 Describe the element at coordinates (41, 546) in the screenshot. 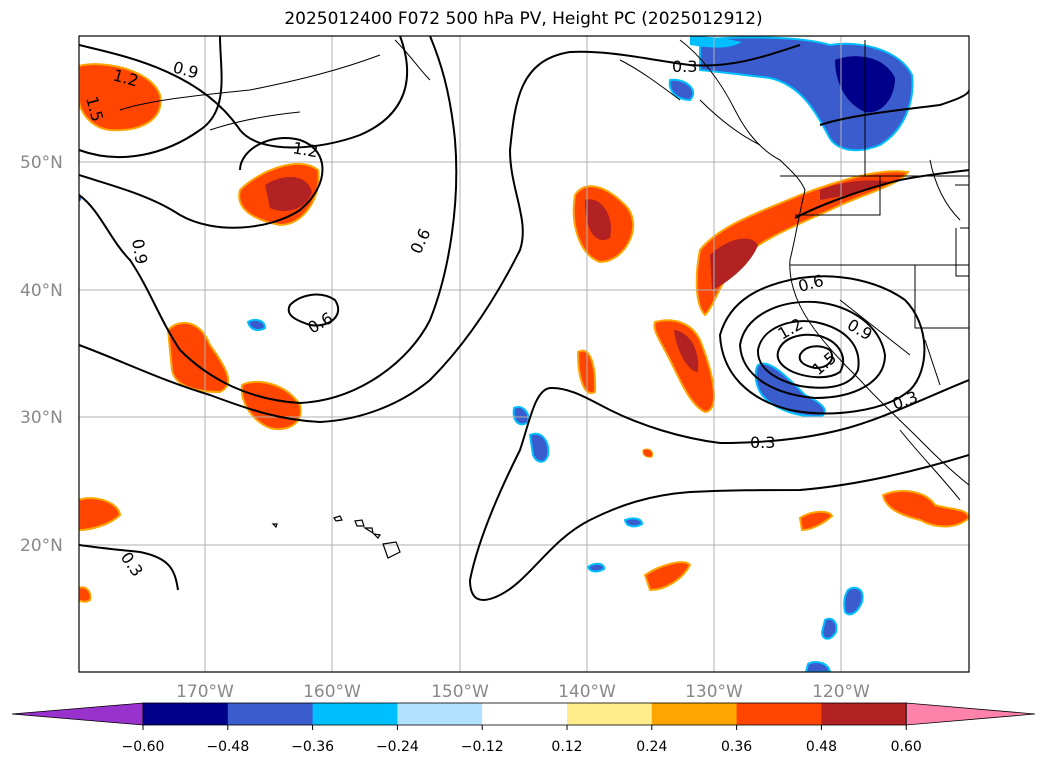

I see `lat-label: 20°N` at that location.